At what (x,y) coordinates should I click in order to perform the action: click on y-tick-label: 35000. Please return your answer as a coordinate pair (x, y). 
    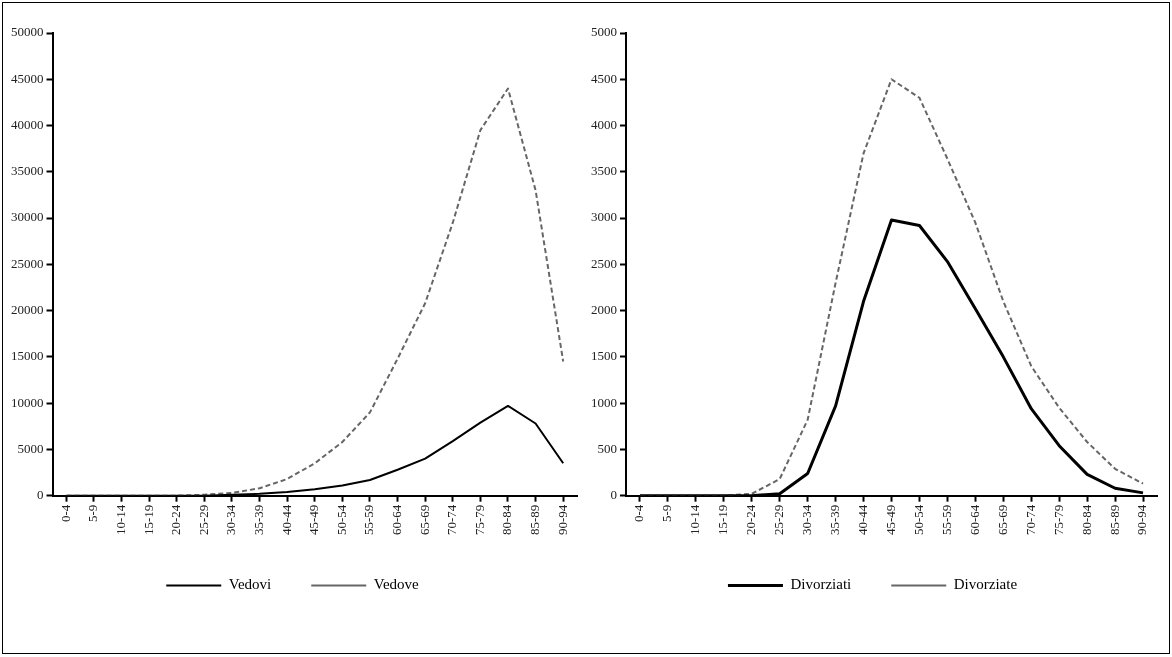
    Looking at the image, I should click on (27, 171).